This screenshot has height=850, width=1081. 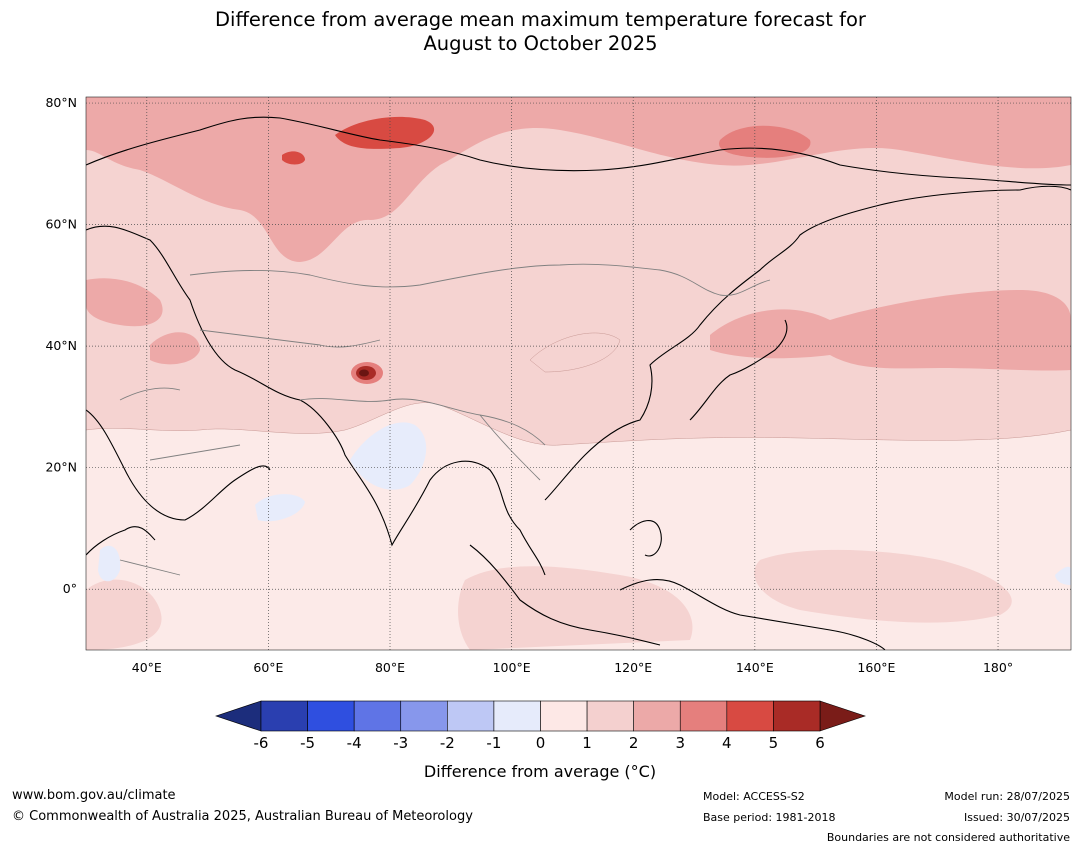 What do you see at coordinates (876, 667) in the screenshot?
I see `longitude-label: 160°E` at bounding box center [876, 667].